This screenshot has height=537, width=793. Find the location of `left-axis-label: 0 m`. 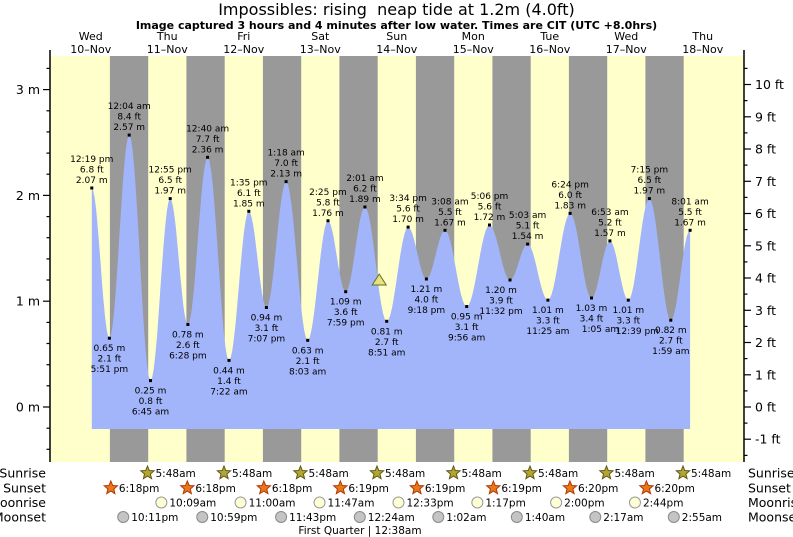

left-axis-label: 0 m is located at coordinates (28, 407).